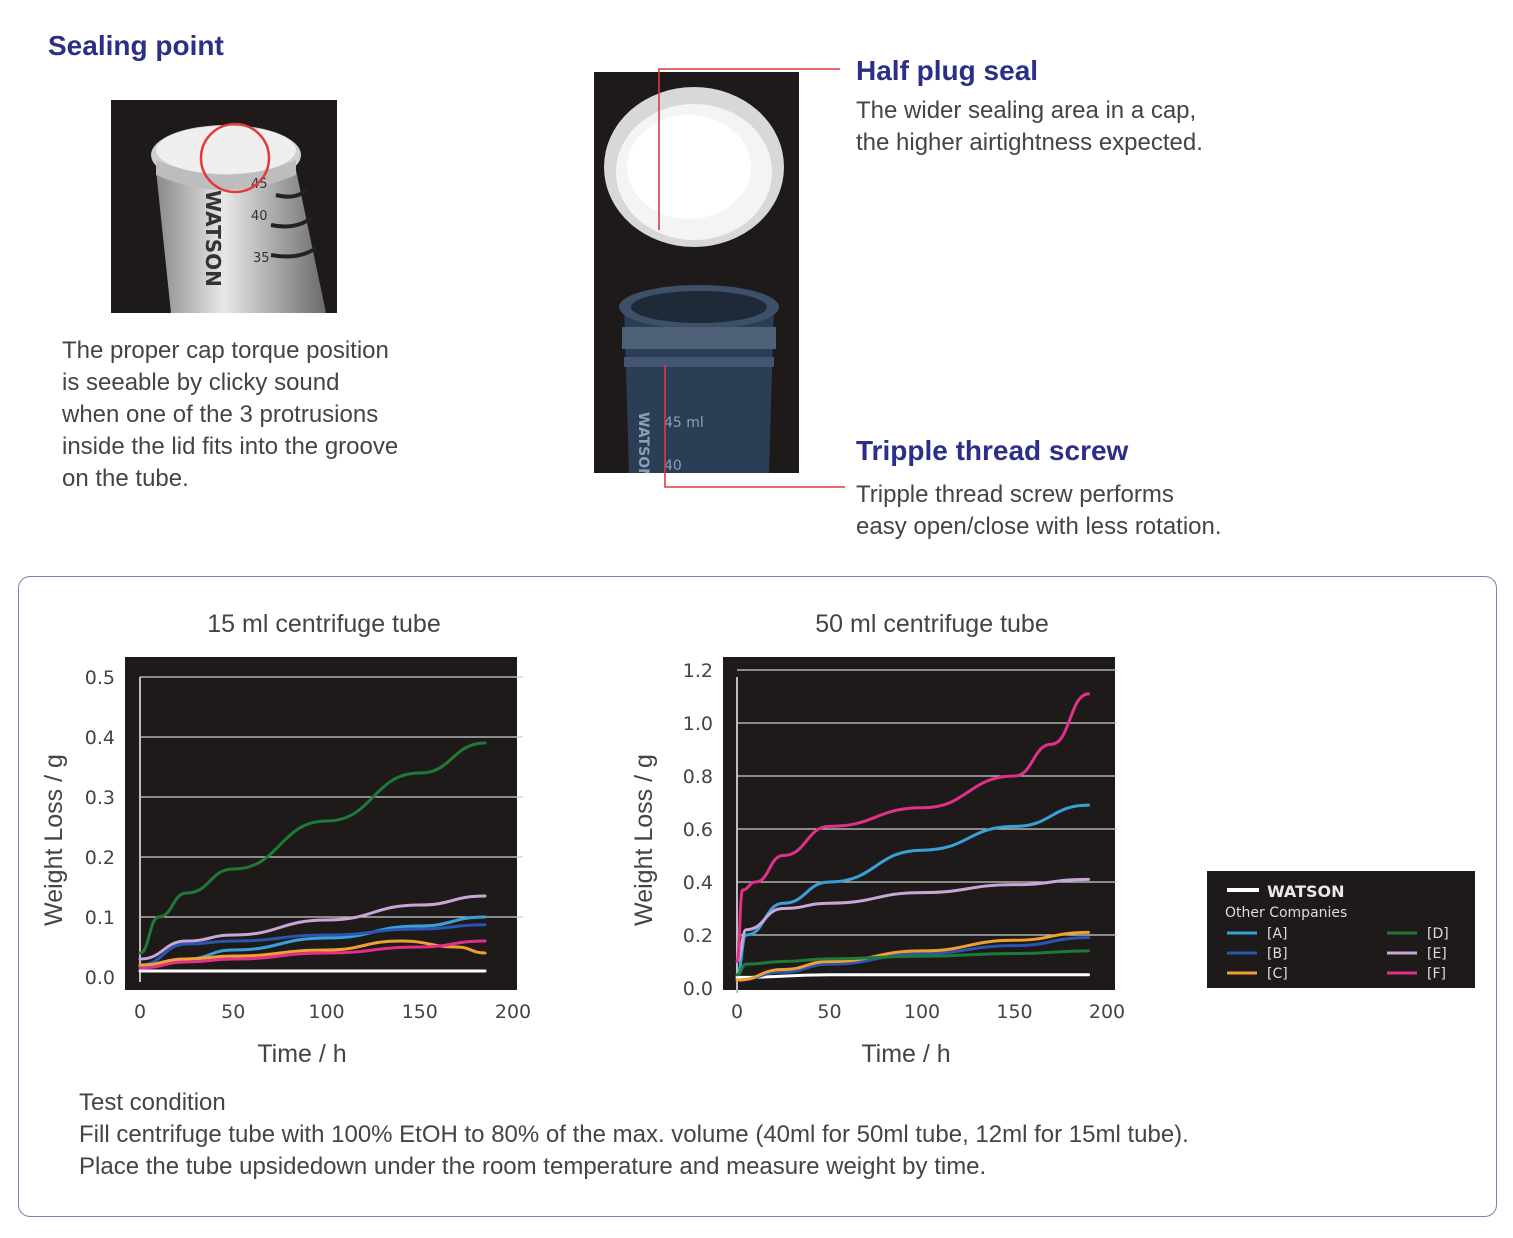 The height and width of the screenshot is (1238, 1513). I want to click on chart-50ml-ytick-label: 0.0, so click(698, 989).